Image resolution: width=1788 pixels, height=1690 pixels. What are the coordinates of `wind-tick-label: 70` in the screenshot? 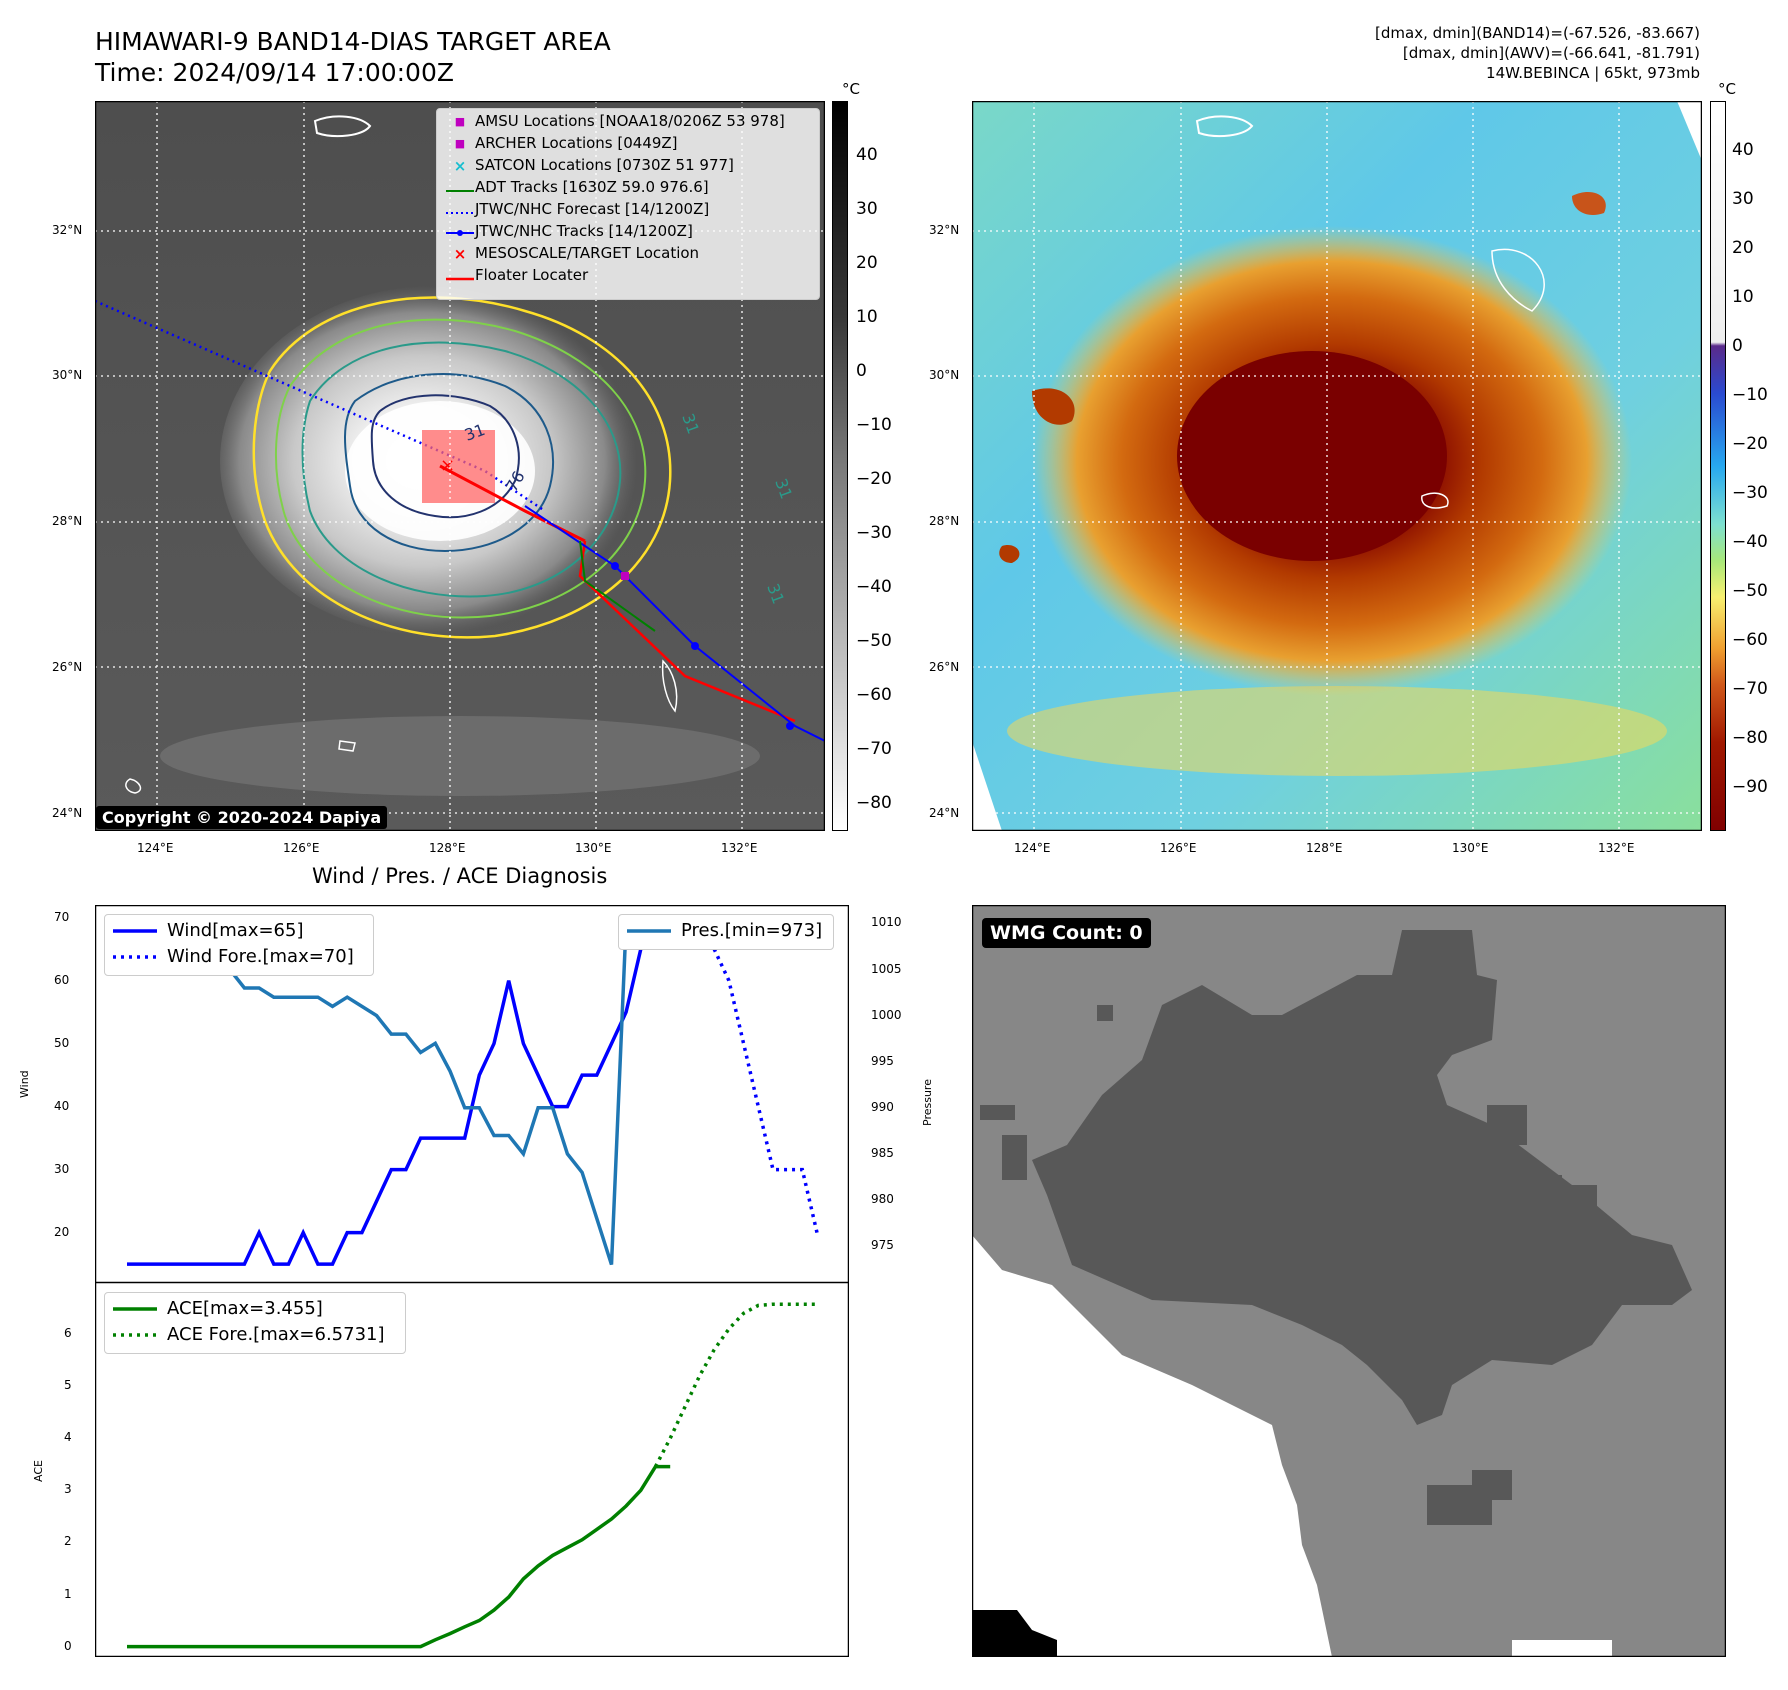 It's located at (62, 916).